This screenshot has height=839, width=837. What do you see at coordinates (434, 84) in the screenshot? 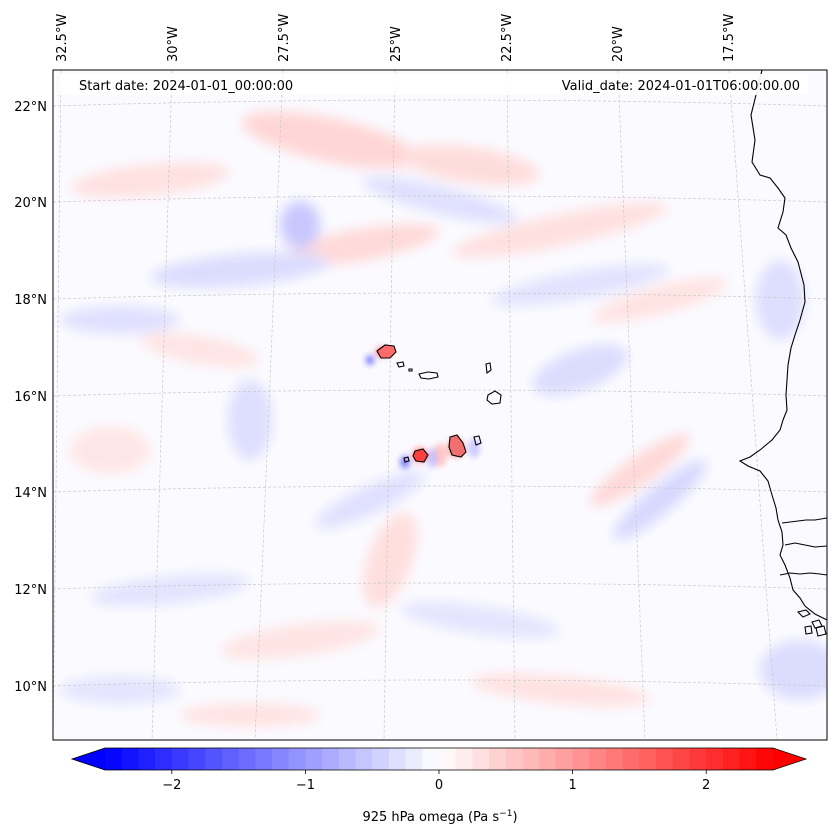
I see `header-strip` at bounding box center [434, 84].